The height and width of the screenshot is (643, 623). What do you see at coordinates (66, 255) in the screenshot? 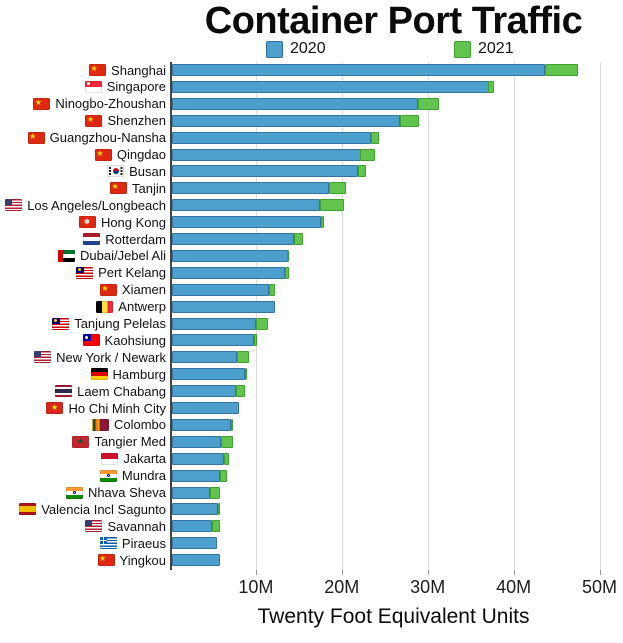
I see `ae-flag-icon` at bounding box center [66, 255].